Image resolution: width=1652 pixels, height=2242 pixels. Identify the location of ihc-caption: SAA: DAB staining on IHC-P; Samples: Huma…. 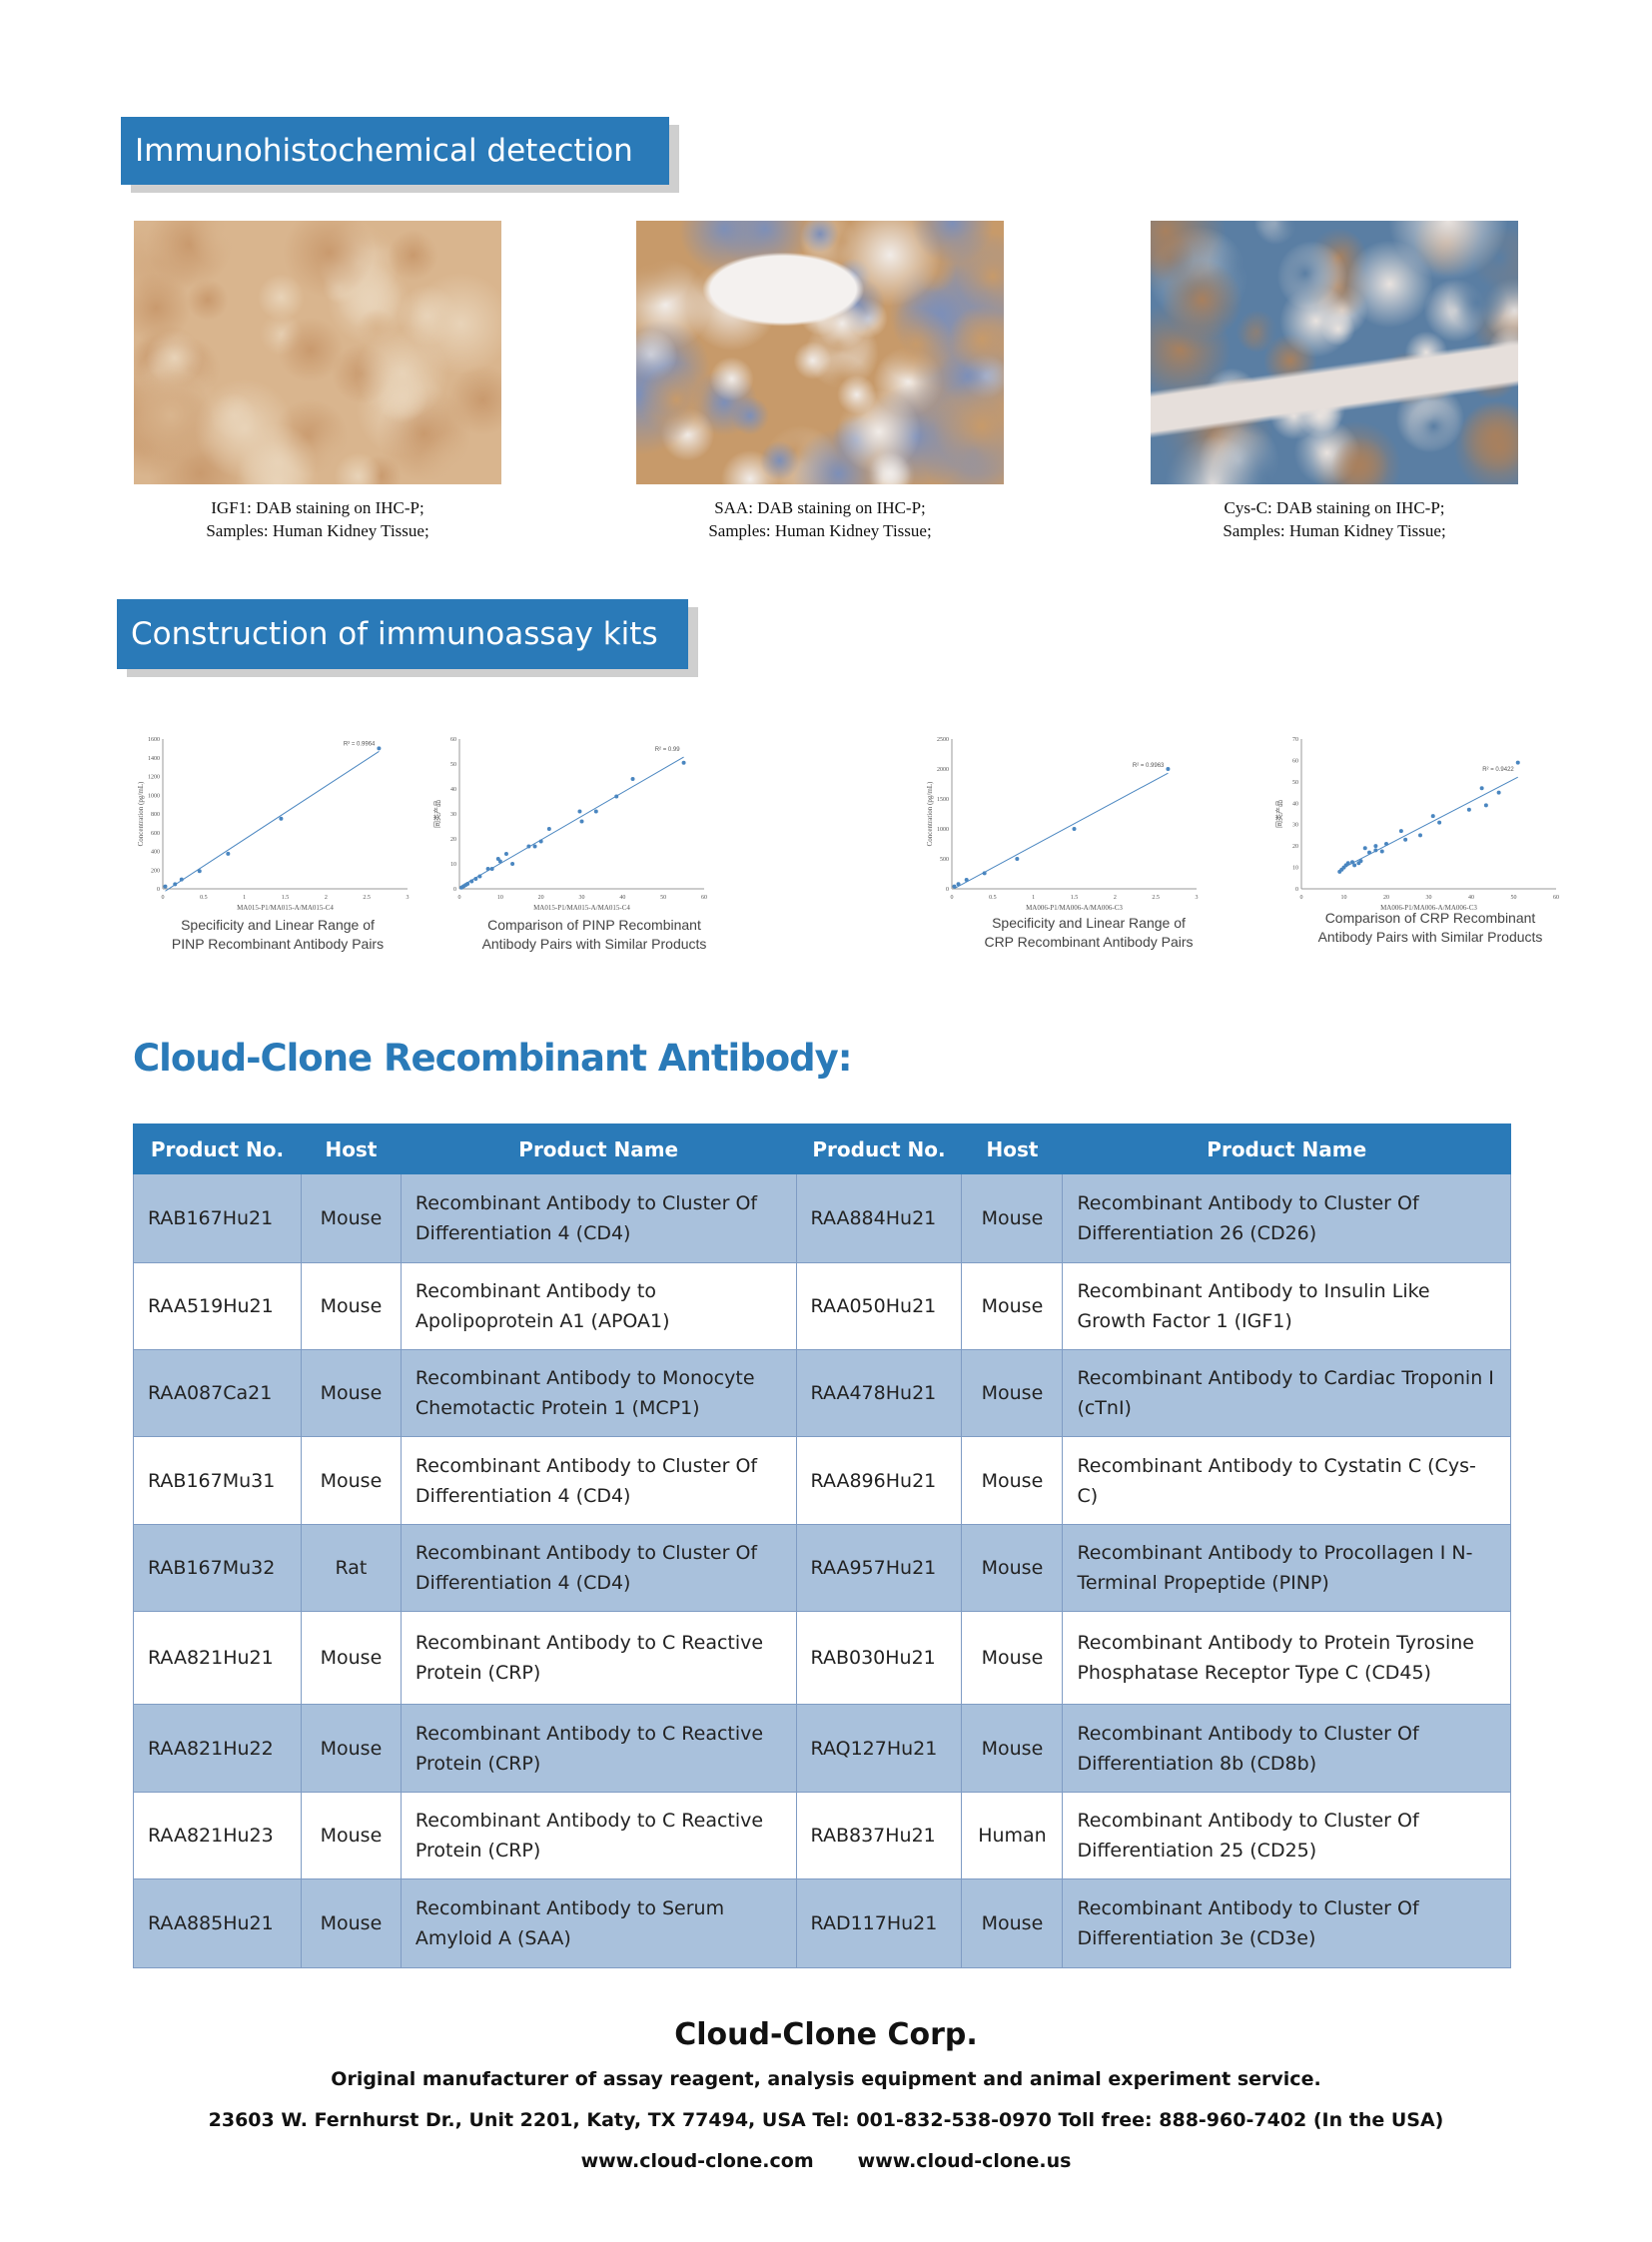
(820, 519).